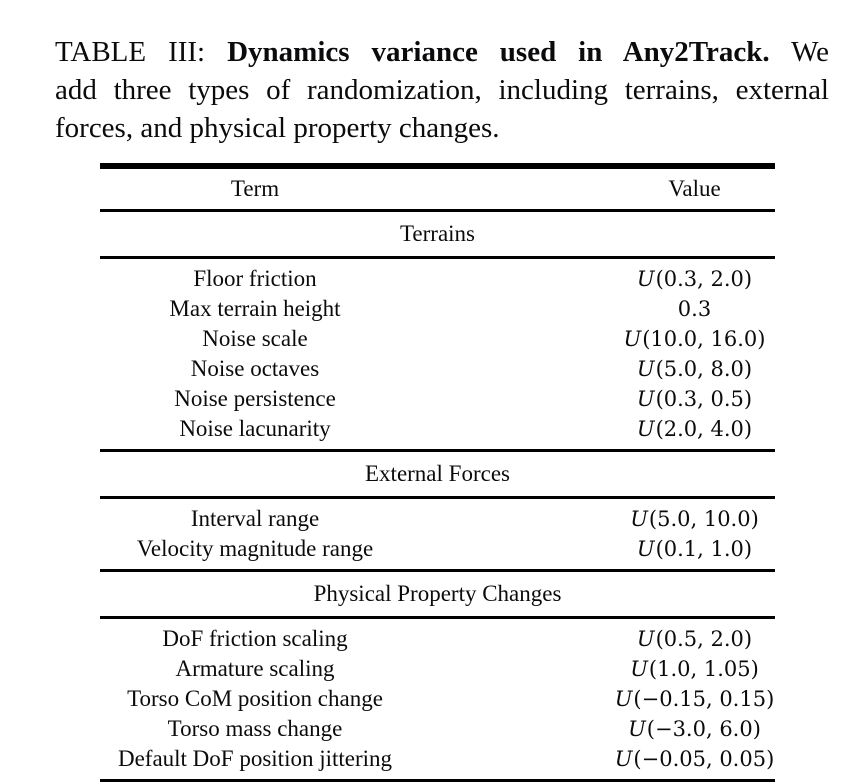 The height and width of the screenshot is (782, 854). I want to click on column-header-value: Value, so click(694, 188).